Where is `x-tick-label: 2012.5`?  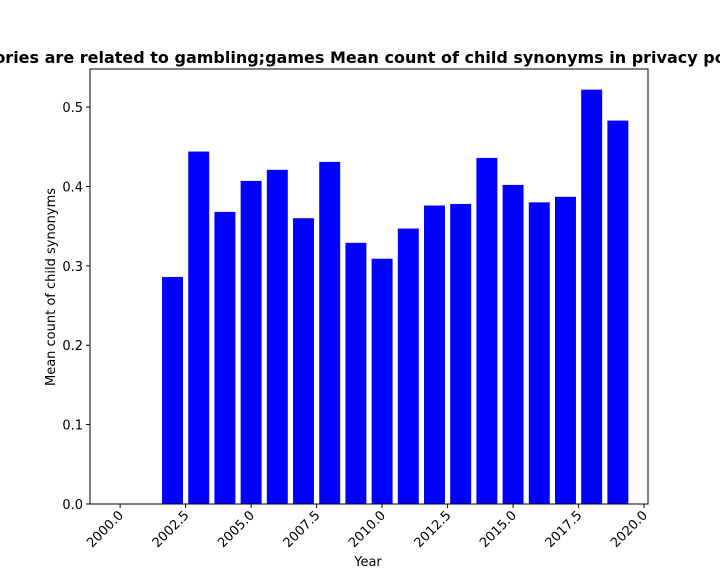
x-tick-label: 2012.5 is located at coordinates (433, 529).